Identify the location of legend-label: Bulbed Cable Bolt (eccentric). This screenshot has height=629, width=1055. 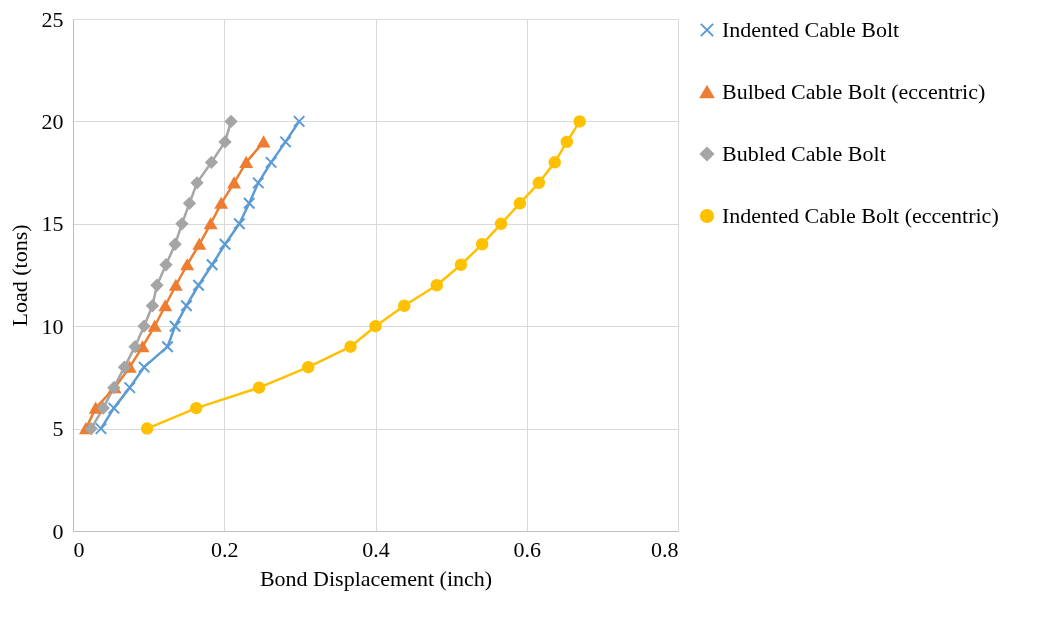
(854, 91).